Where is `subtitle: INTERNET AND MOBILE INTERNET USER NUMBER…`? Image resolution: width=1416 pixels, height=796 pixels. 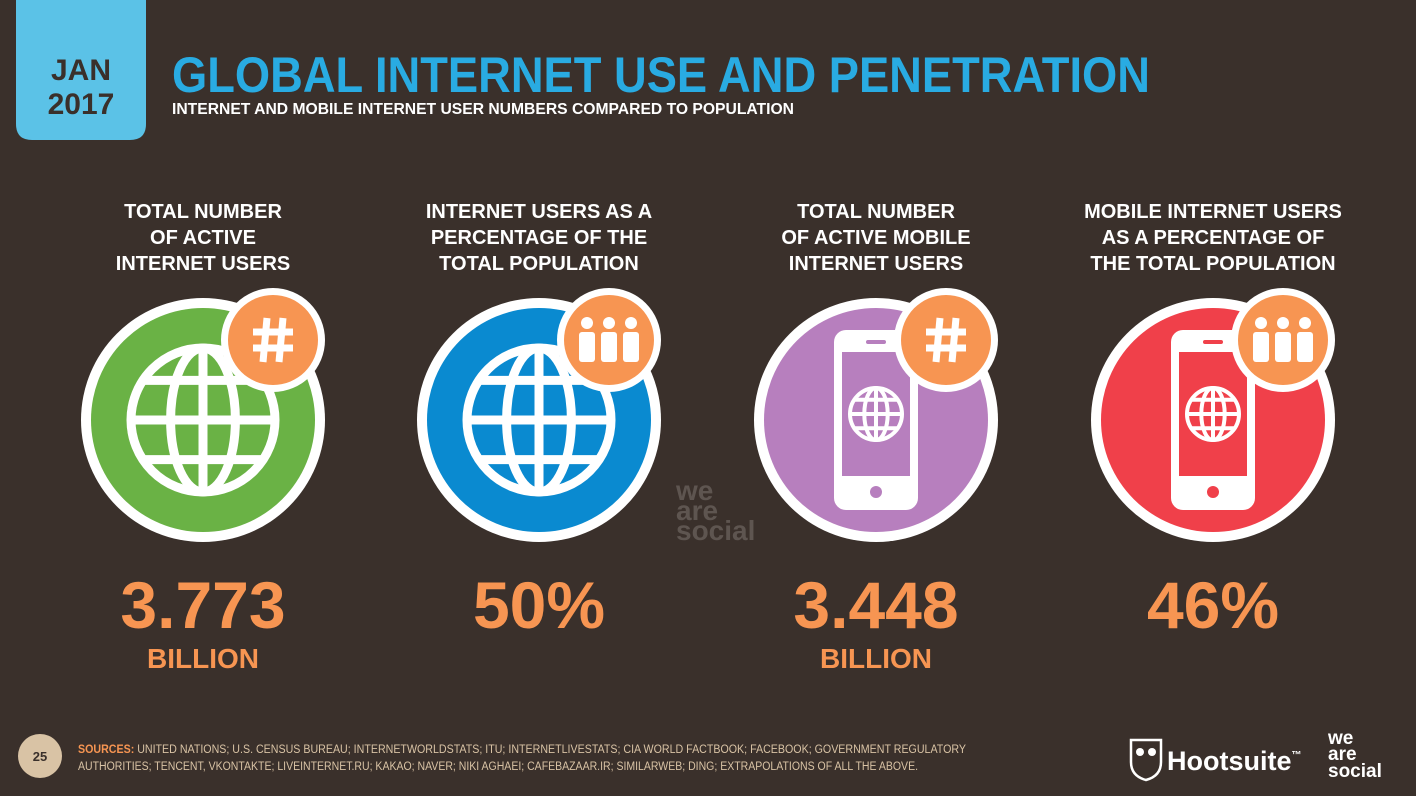
subtitle: INTERNET AND MOBILE INTERNET USER NUMBER… is located at coordinates (483, 109).